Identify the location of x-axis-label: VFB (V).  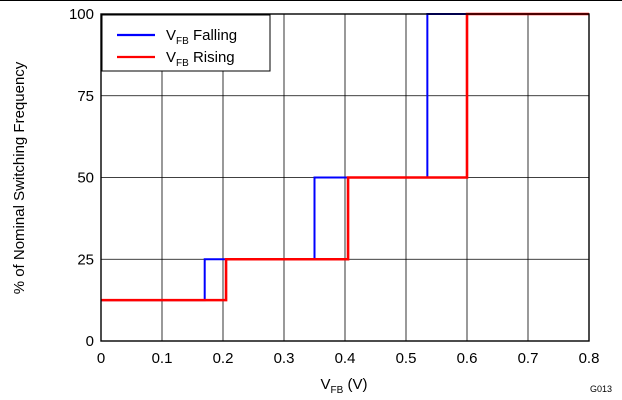
(344, 386).